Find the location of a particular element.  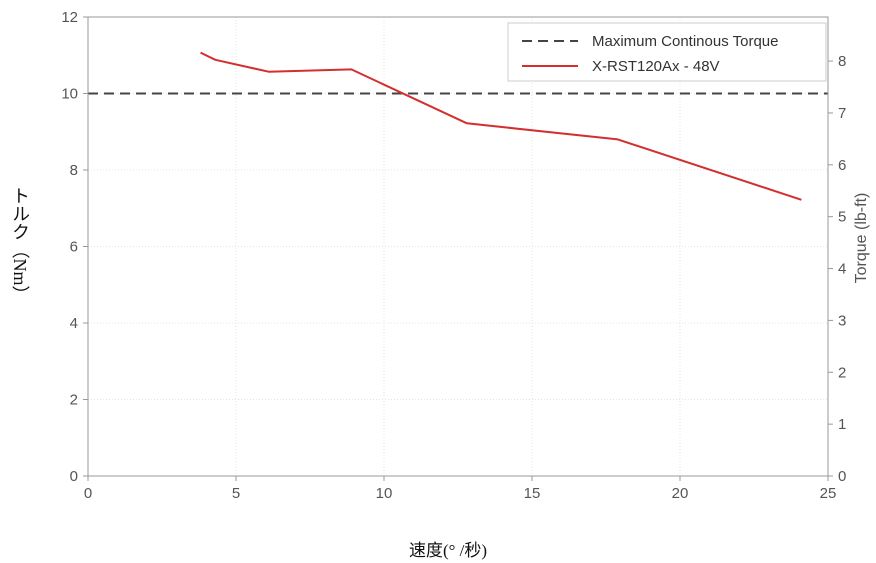

x-tick-label: 20 is located at coordinates (680, 493).